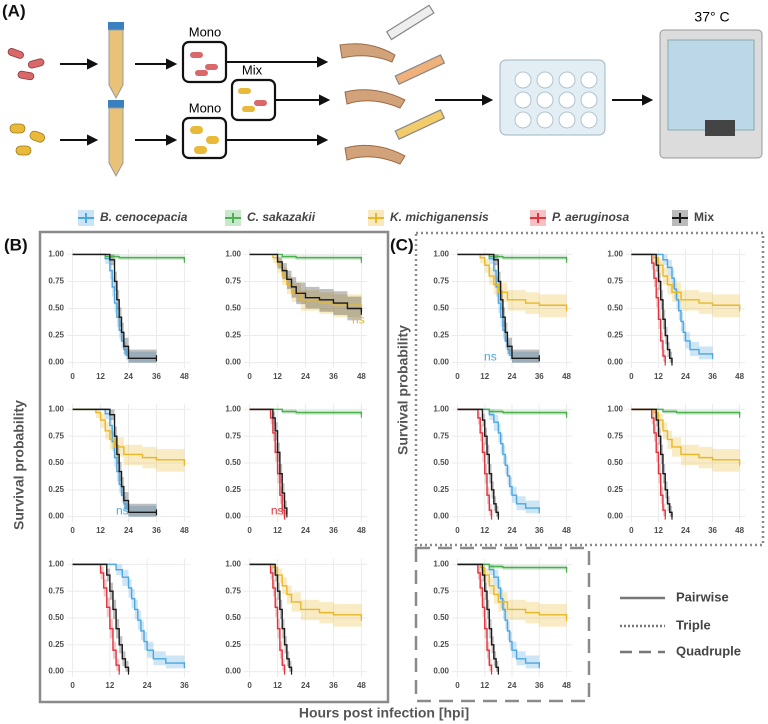 This screenshot has width=768, height=724. What do you see at coordinates (205, 107) in the screenshot?
I see `box-label: Mono` at bounding box center [205, 107].